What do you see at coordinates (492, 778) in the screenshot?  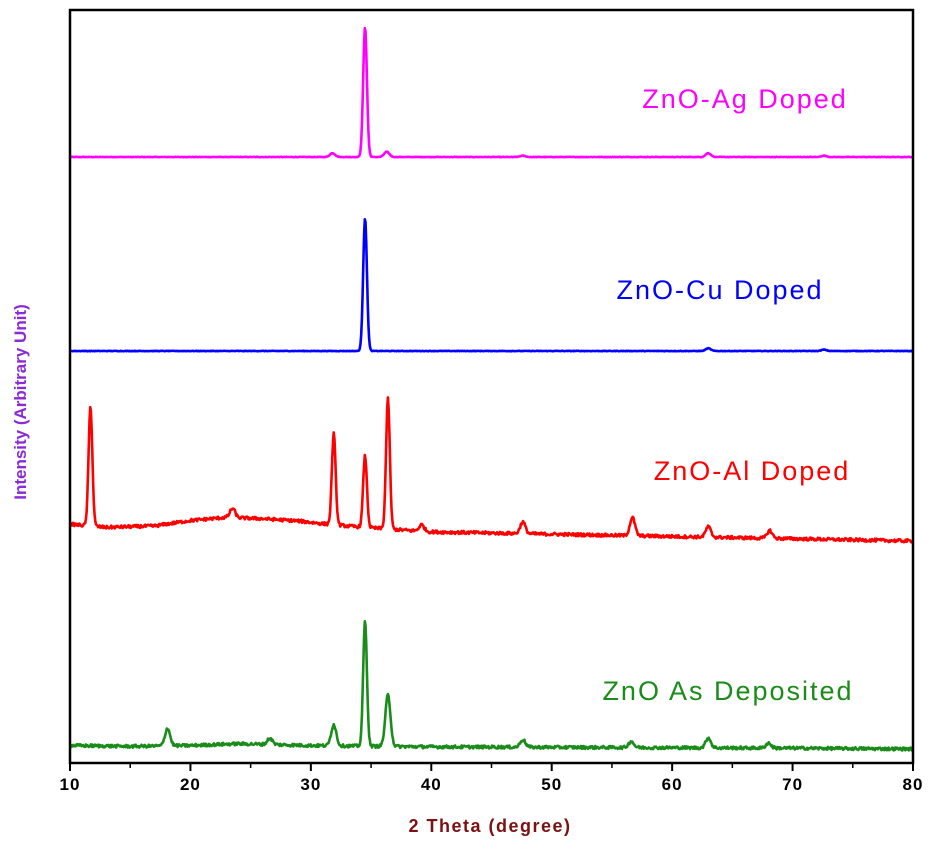 I see `x-axis: 10 20 30 40 50 60 70 80` at bounding box center [492, 778].